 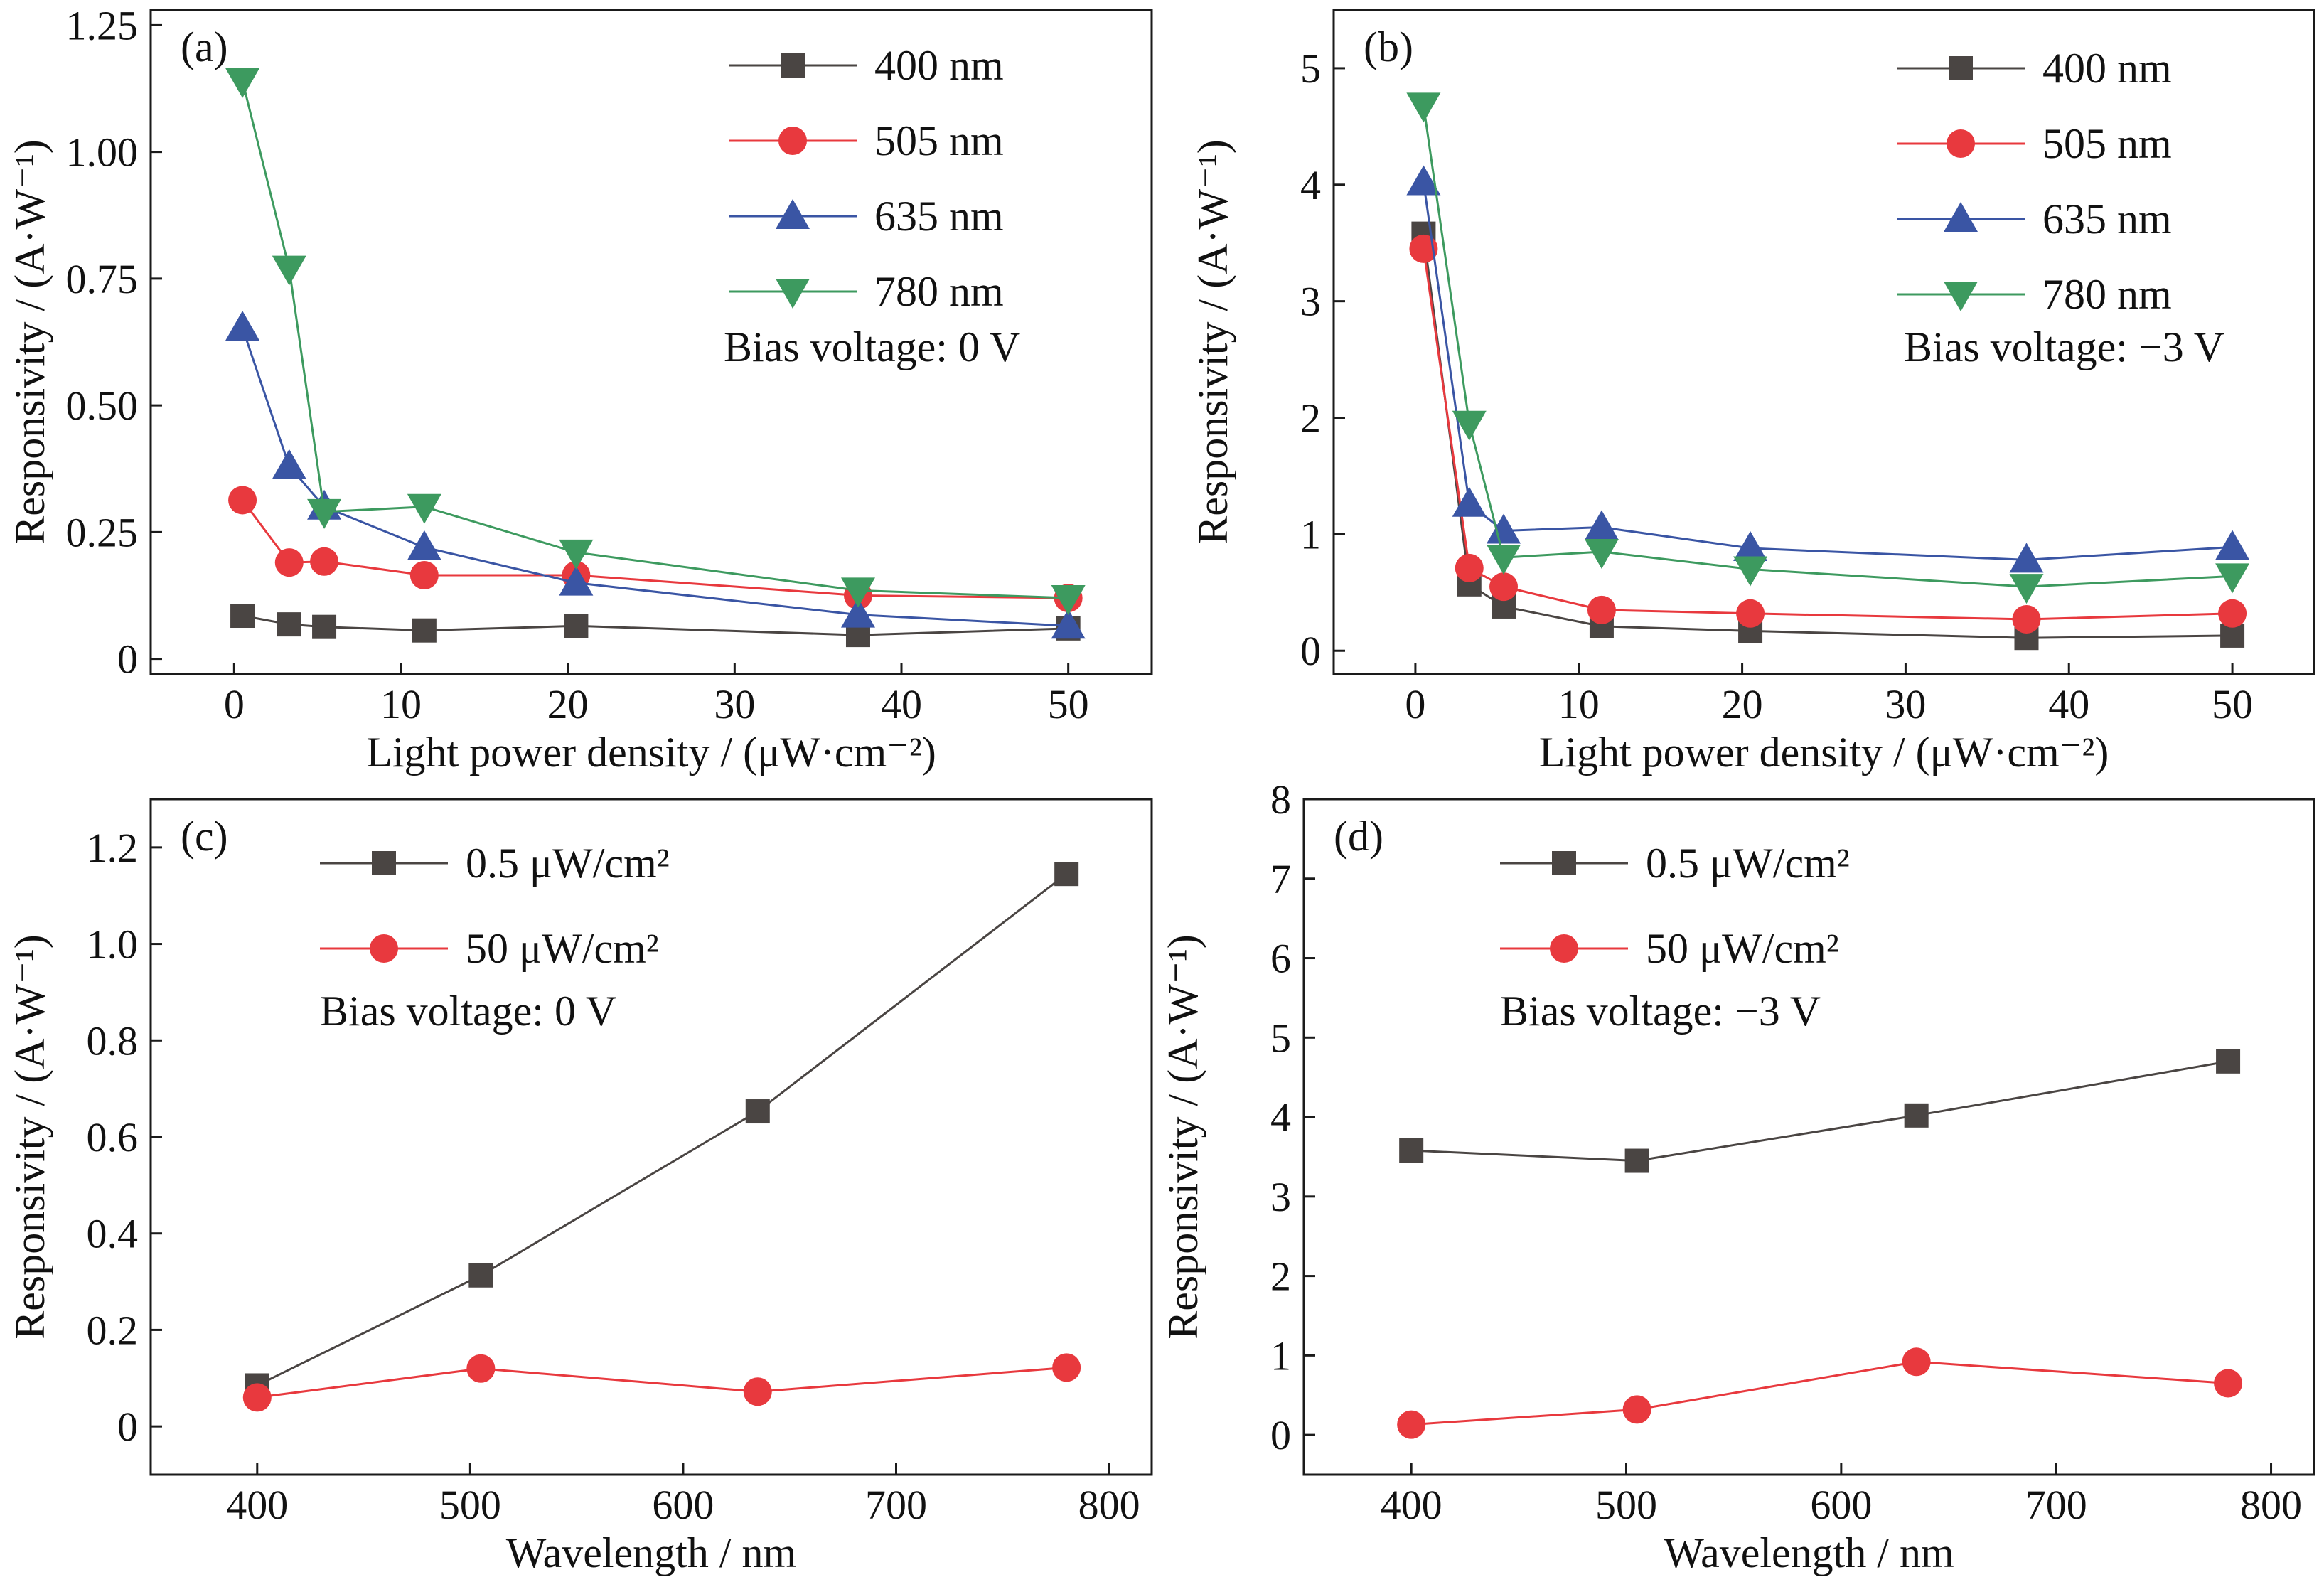 What do you see at coordinates (1388, 47) in the screenshot?
I see `panel-label: (b)` at bounding box center [1388, 47].